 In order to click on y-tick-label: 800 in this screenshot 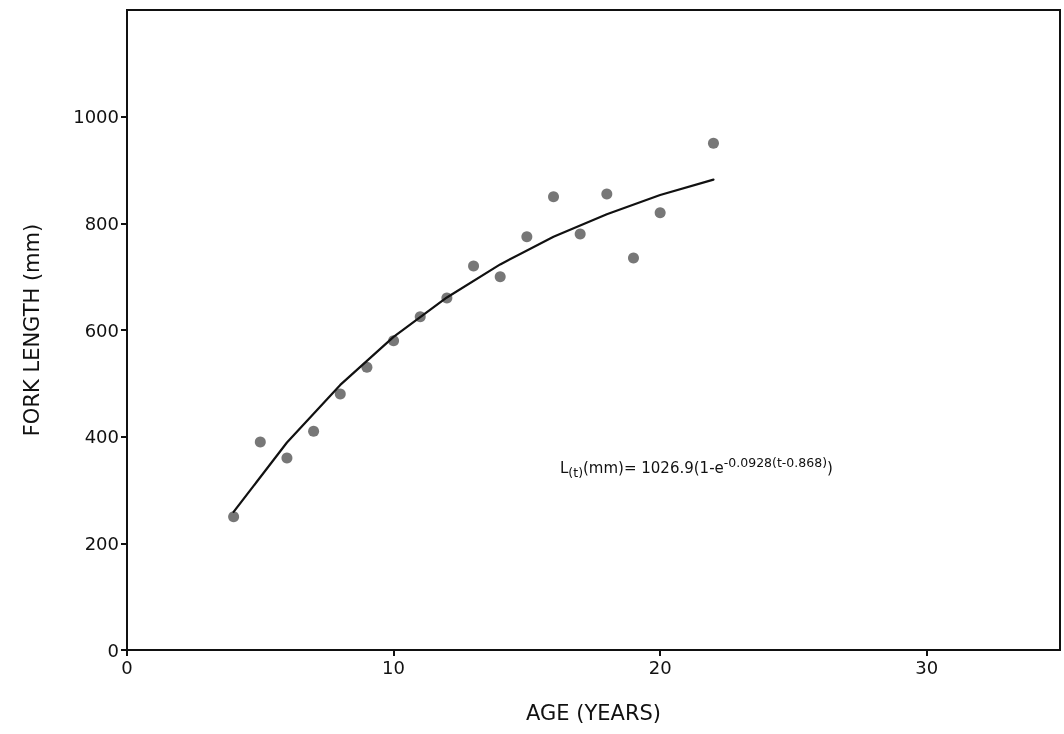, I will do `click(101, 223)`.